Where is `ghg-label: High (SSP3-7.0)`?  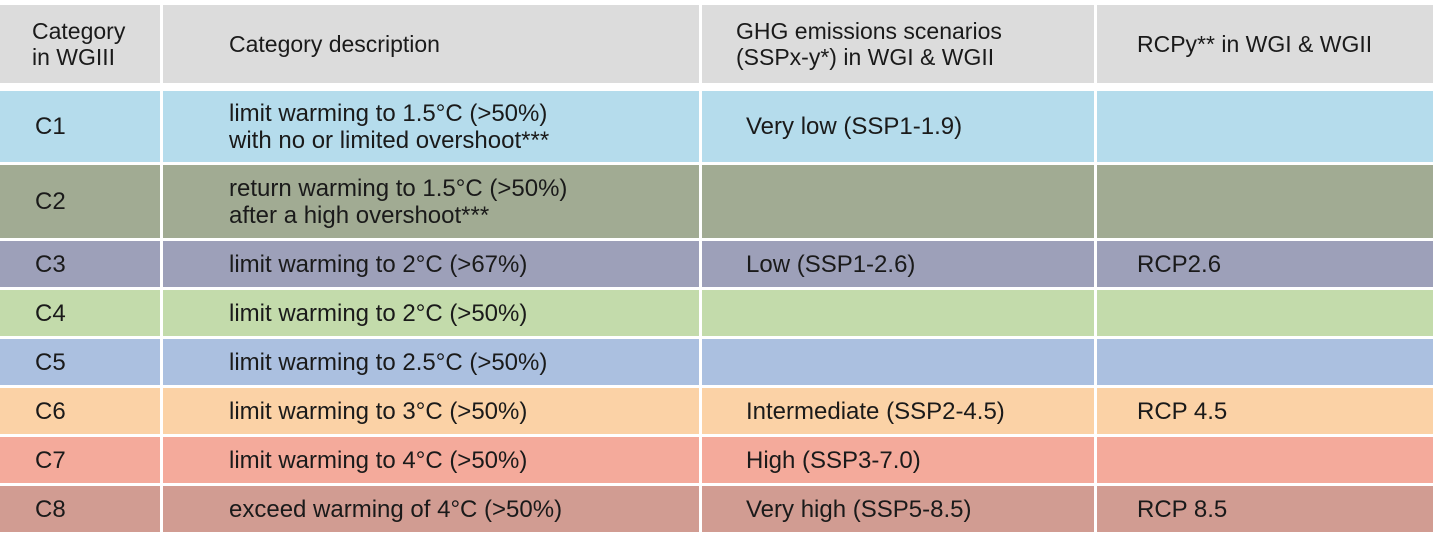
ghg-label: High (SSP3-7.0) is located at coordinates (833, 460).